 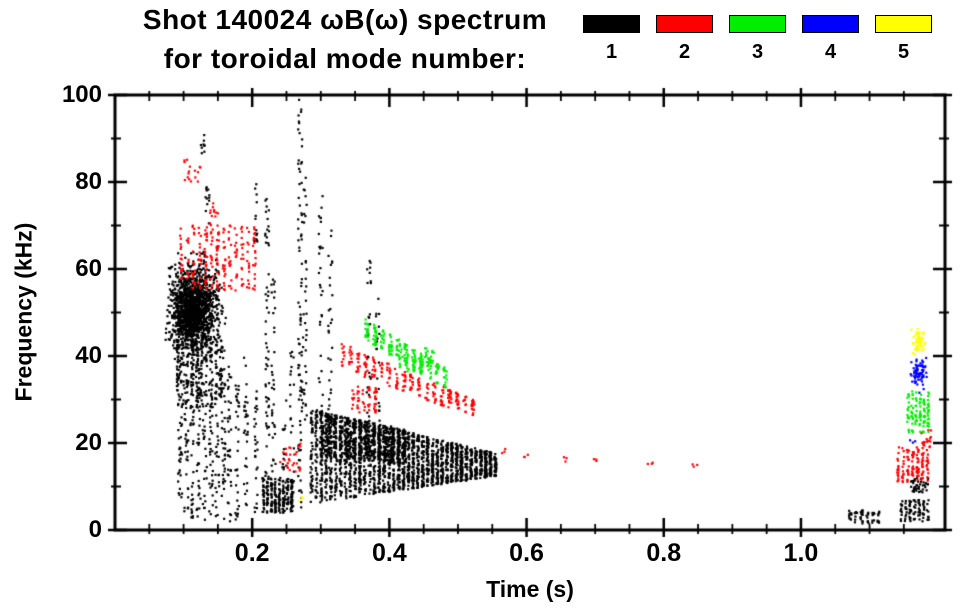 I want to click on legend-item-mode-4: 4, so click(x=830, y=38).